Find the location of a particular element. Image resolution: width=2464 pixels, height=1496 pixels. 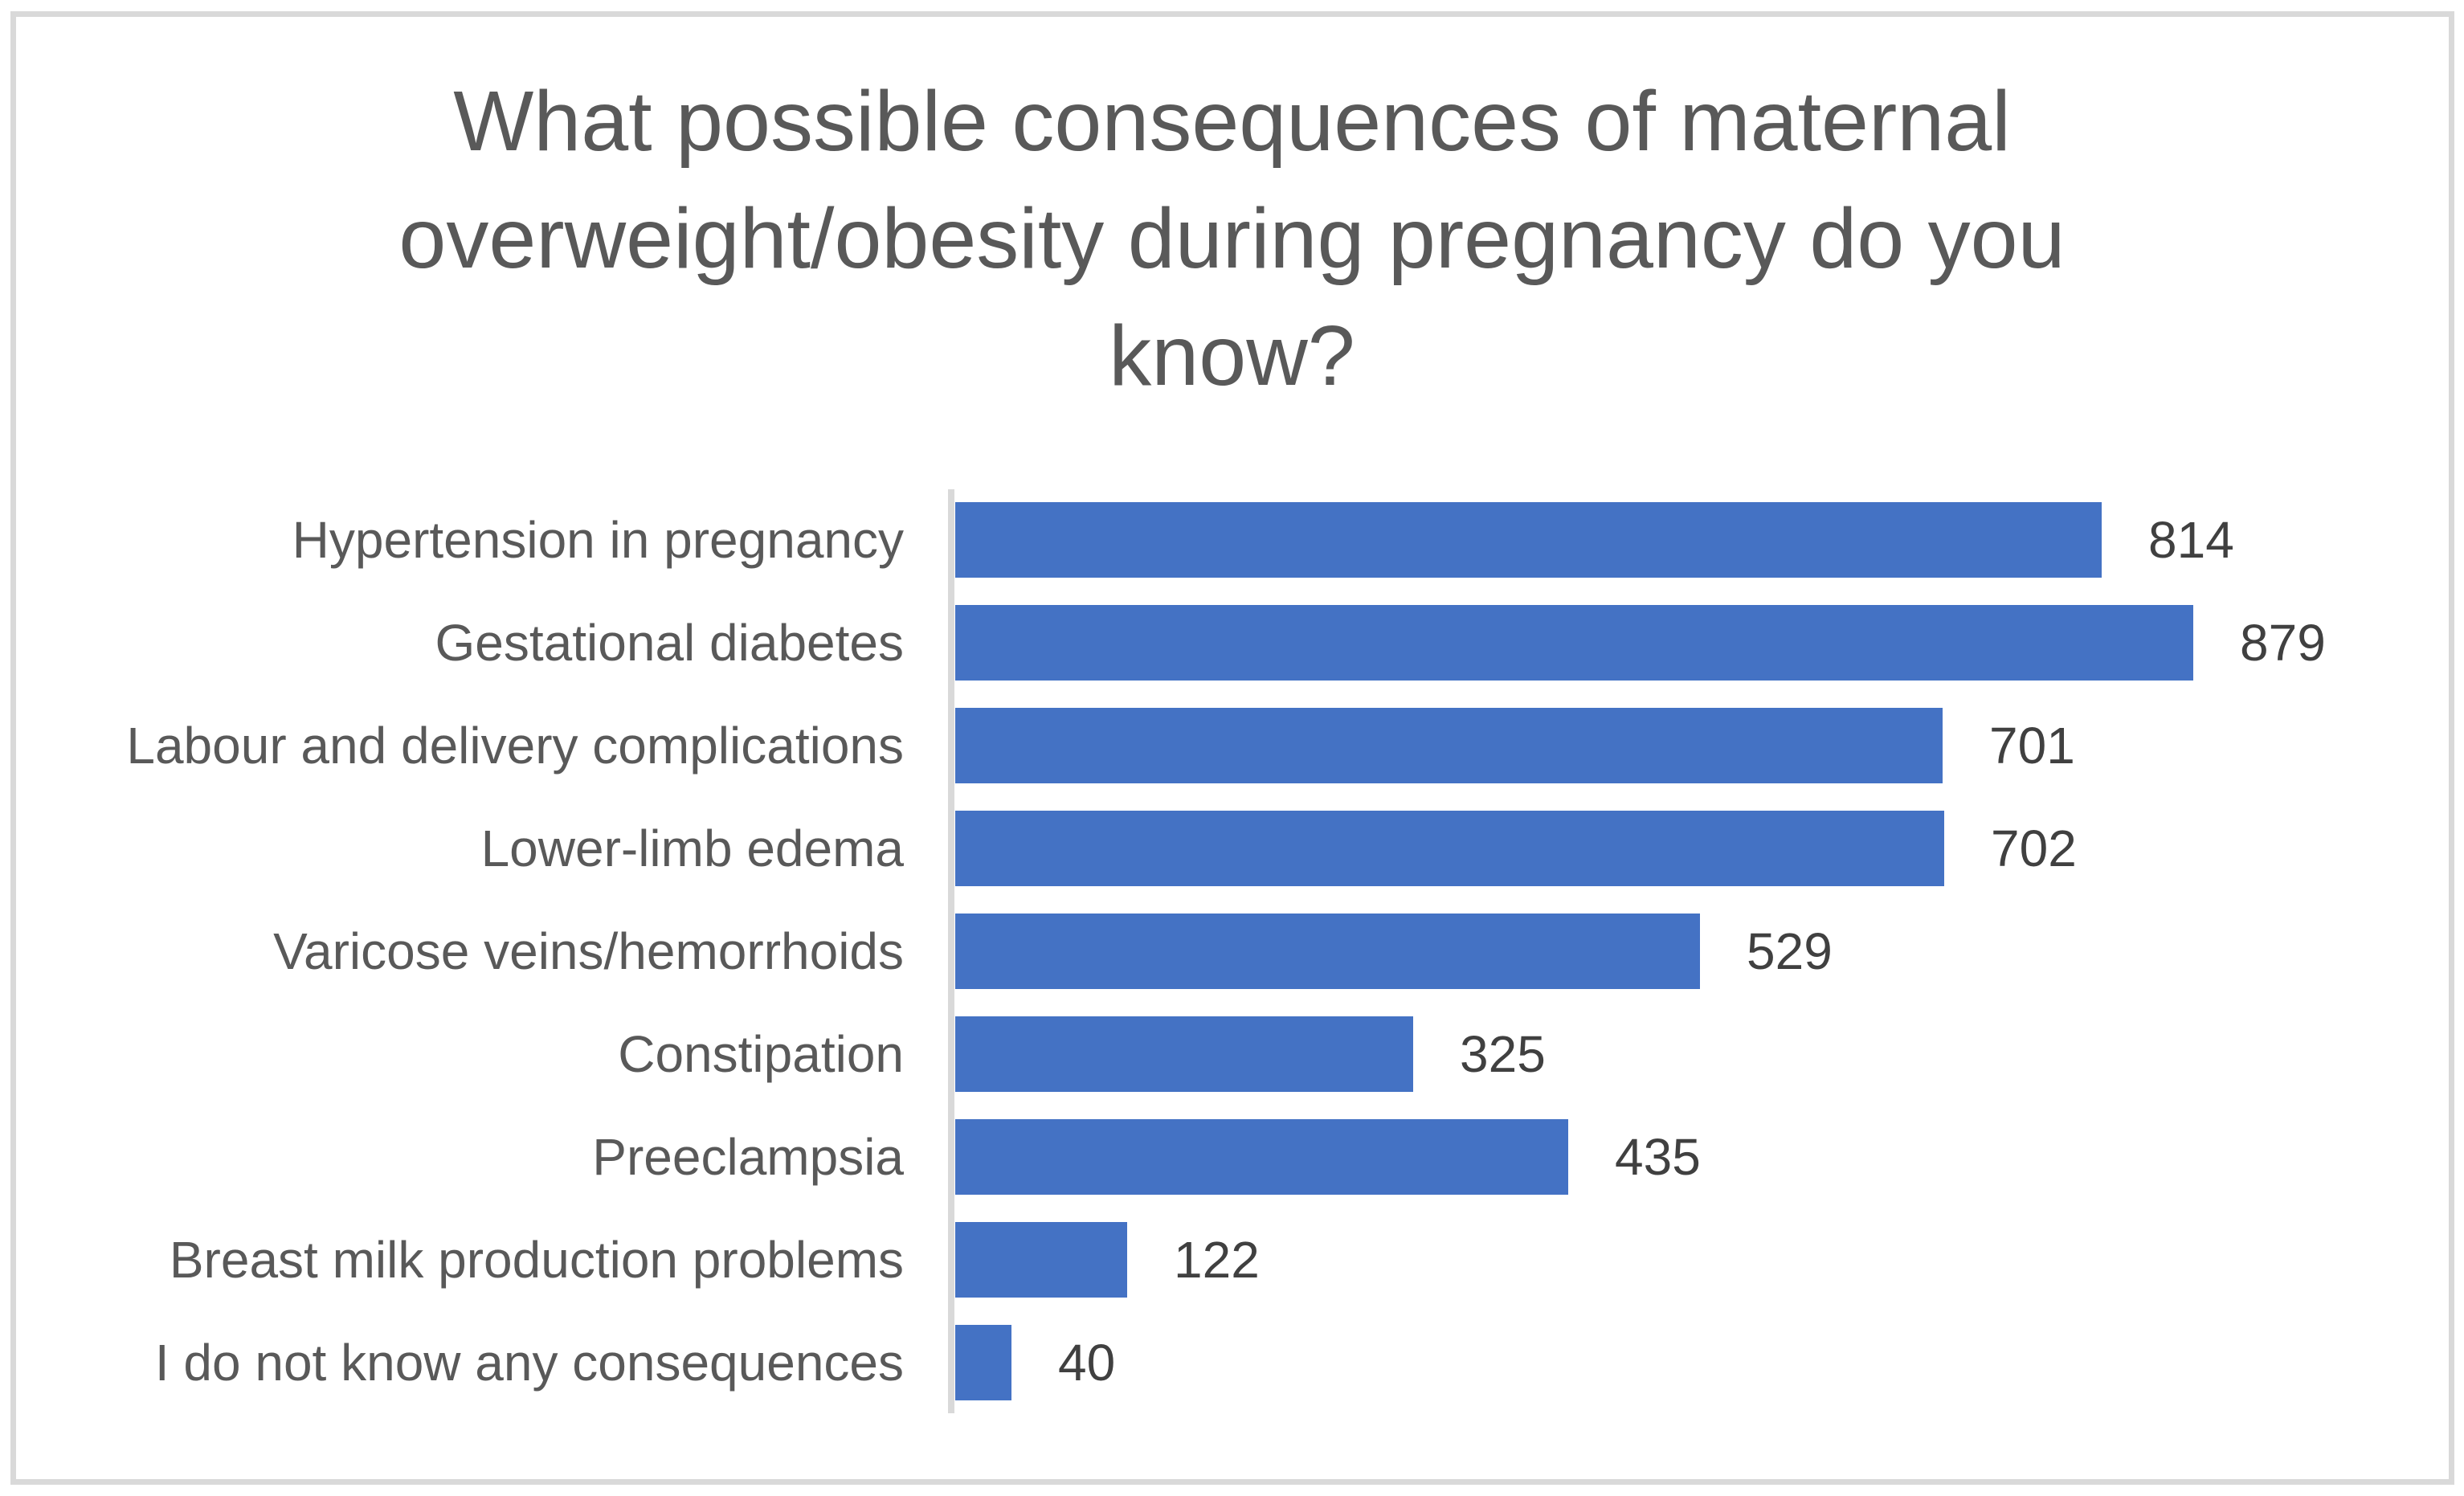

value-label: 702 is located at coordinates (2034, 849).